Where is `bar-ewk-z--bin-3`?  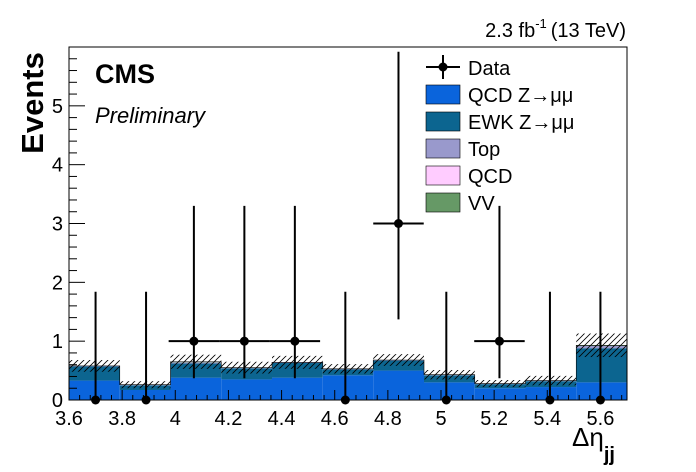 bar-ewk-z--bin-3 is located at coordinates (247, 374).